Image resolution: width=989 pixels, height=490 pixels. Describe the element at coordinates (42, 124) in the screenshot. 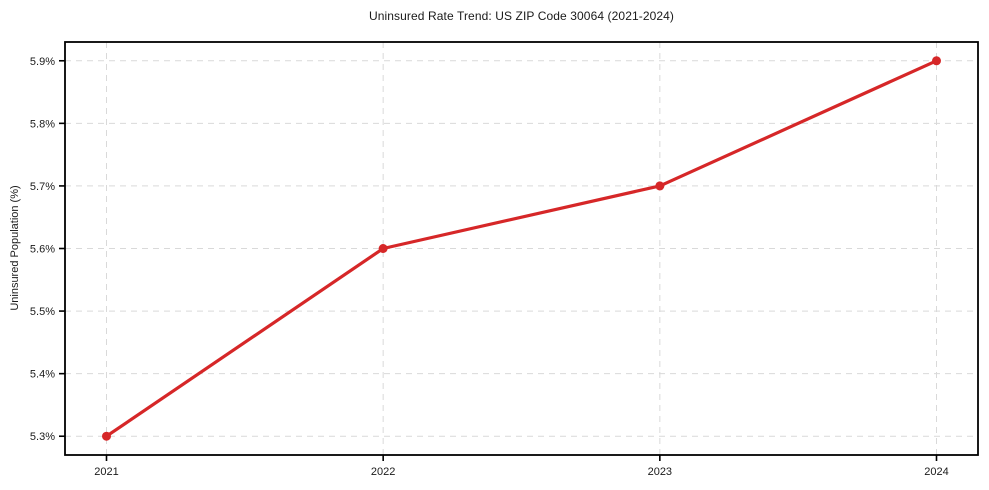

I see `y-tick-label: 5.8%` at that location.